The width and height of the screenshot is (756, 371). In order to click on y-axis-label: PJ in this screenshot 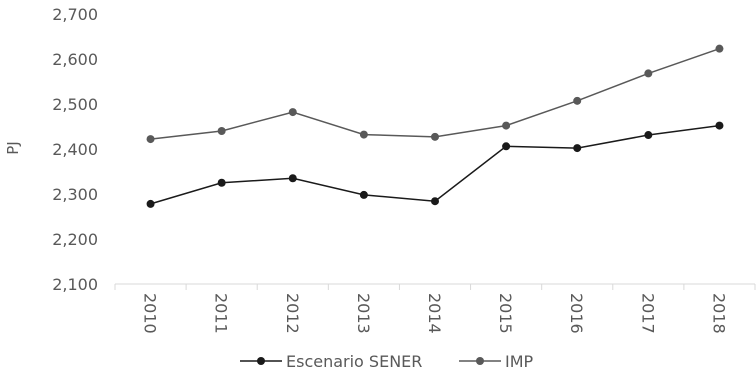, I will do `click(13, 147)`.